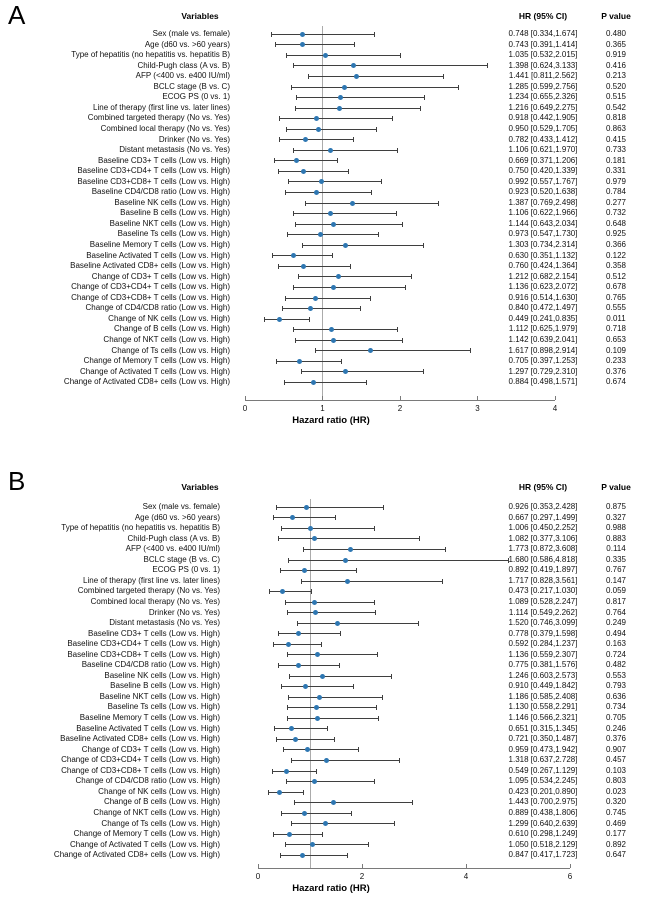 Image resolution: width=647 pixels, height=924 pixels. What do you see at coordinates (616, 287) in the screenshot?
I see `p-value: 0.678` at bounding box center [616, 287].